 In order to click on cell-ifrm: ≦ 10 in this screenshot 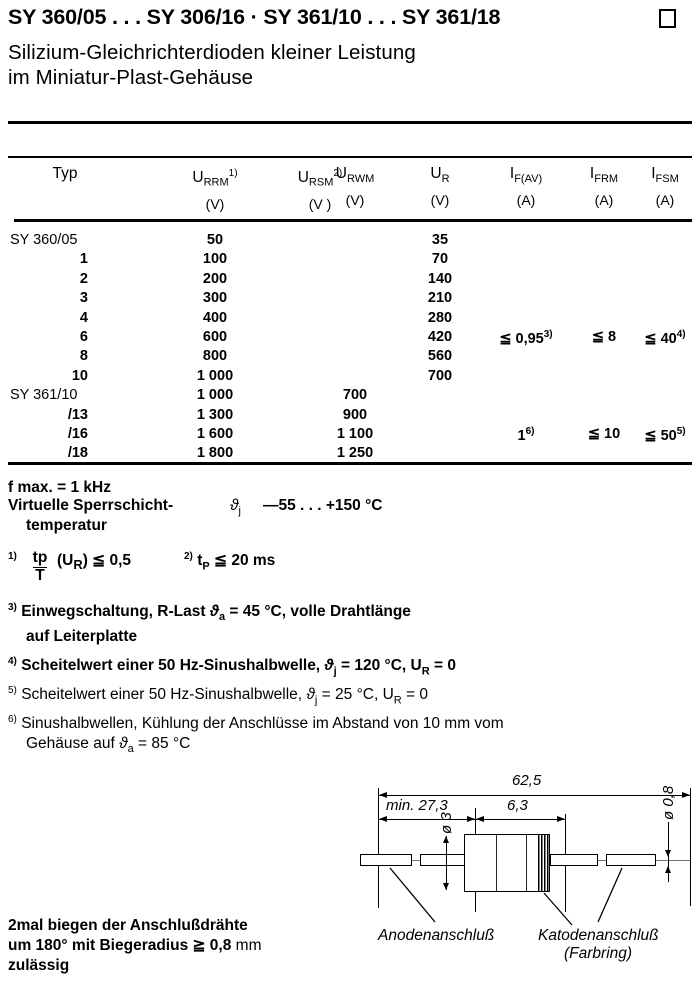, I will do `click(604, 433)`.